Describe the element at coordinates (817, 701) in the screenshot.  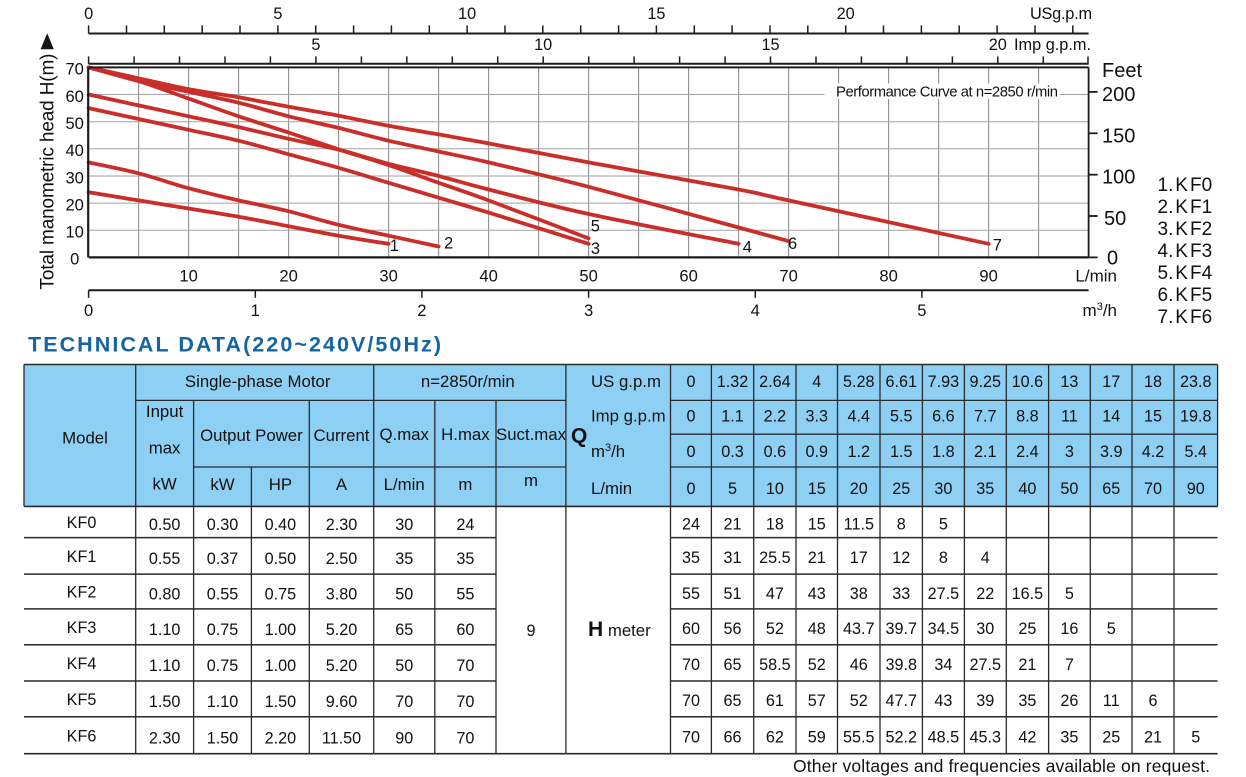
I see `svg-text: 57` at that location.